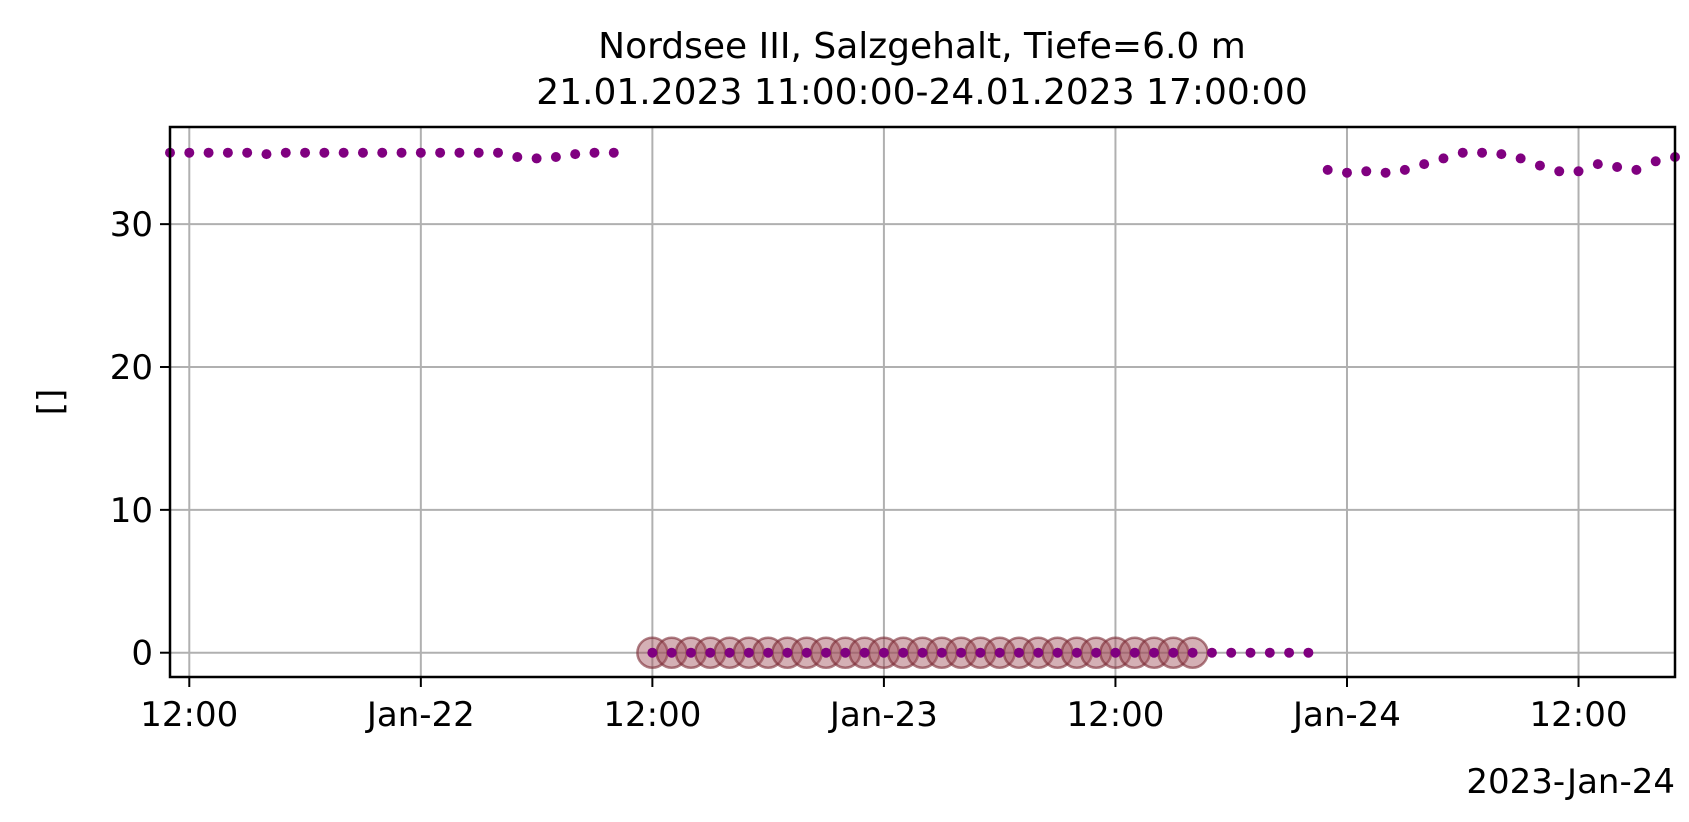  Describe the element at coordinates (1346, 715) in the screenshot. I see `x-tick-label: Jan-24` at that location.